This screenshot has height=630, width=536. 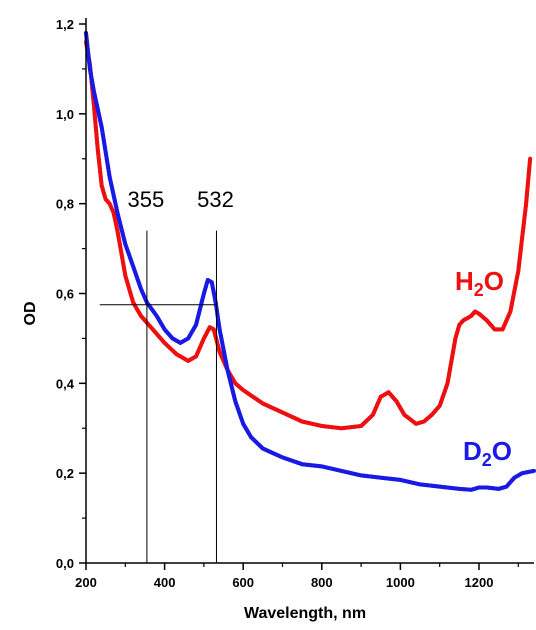 What do you see at coordinates (487, 453) in the screenshot?
I see `series-label-d2o: D2O` at bounding box center [487, 453].